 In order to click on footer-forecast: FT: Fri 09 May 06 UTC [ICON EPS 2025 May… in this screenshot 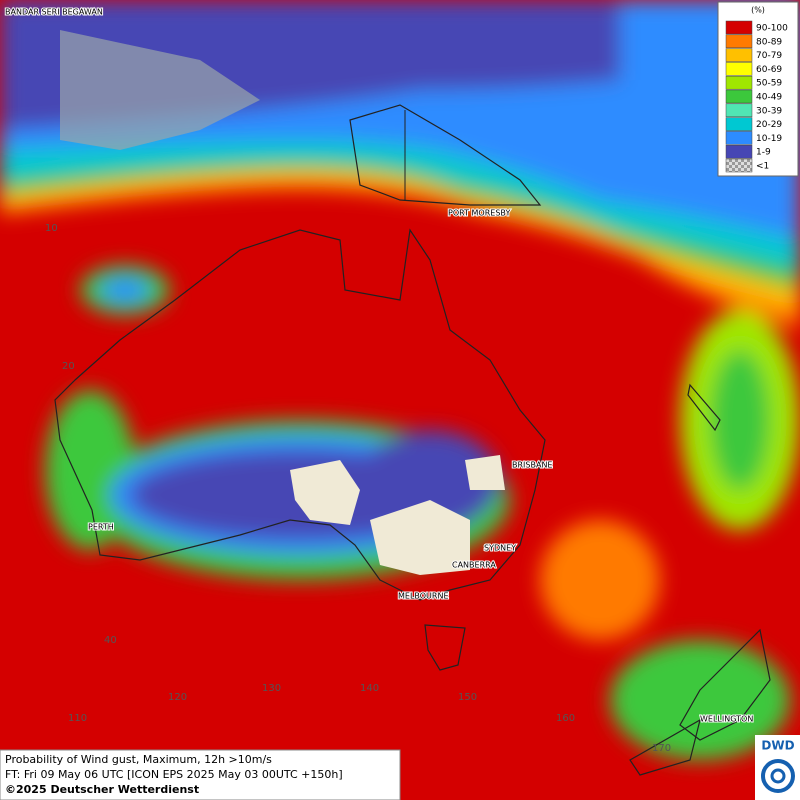, I will do `click(174, 774)`.